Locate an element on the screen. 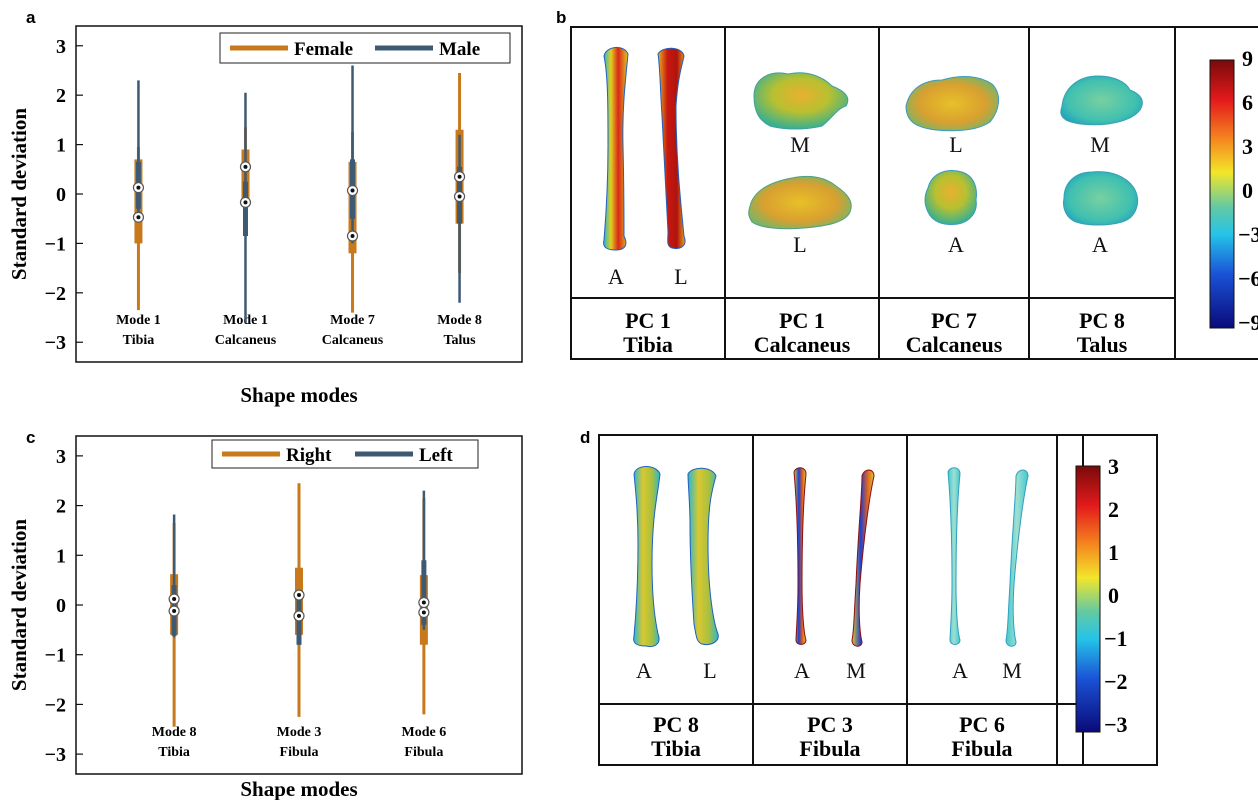  y-tick-label: 2 is located at coordinates (61, 96).